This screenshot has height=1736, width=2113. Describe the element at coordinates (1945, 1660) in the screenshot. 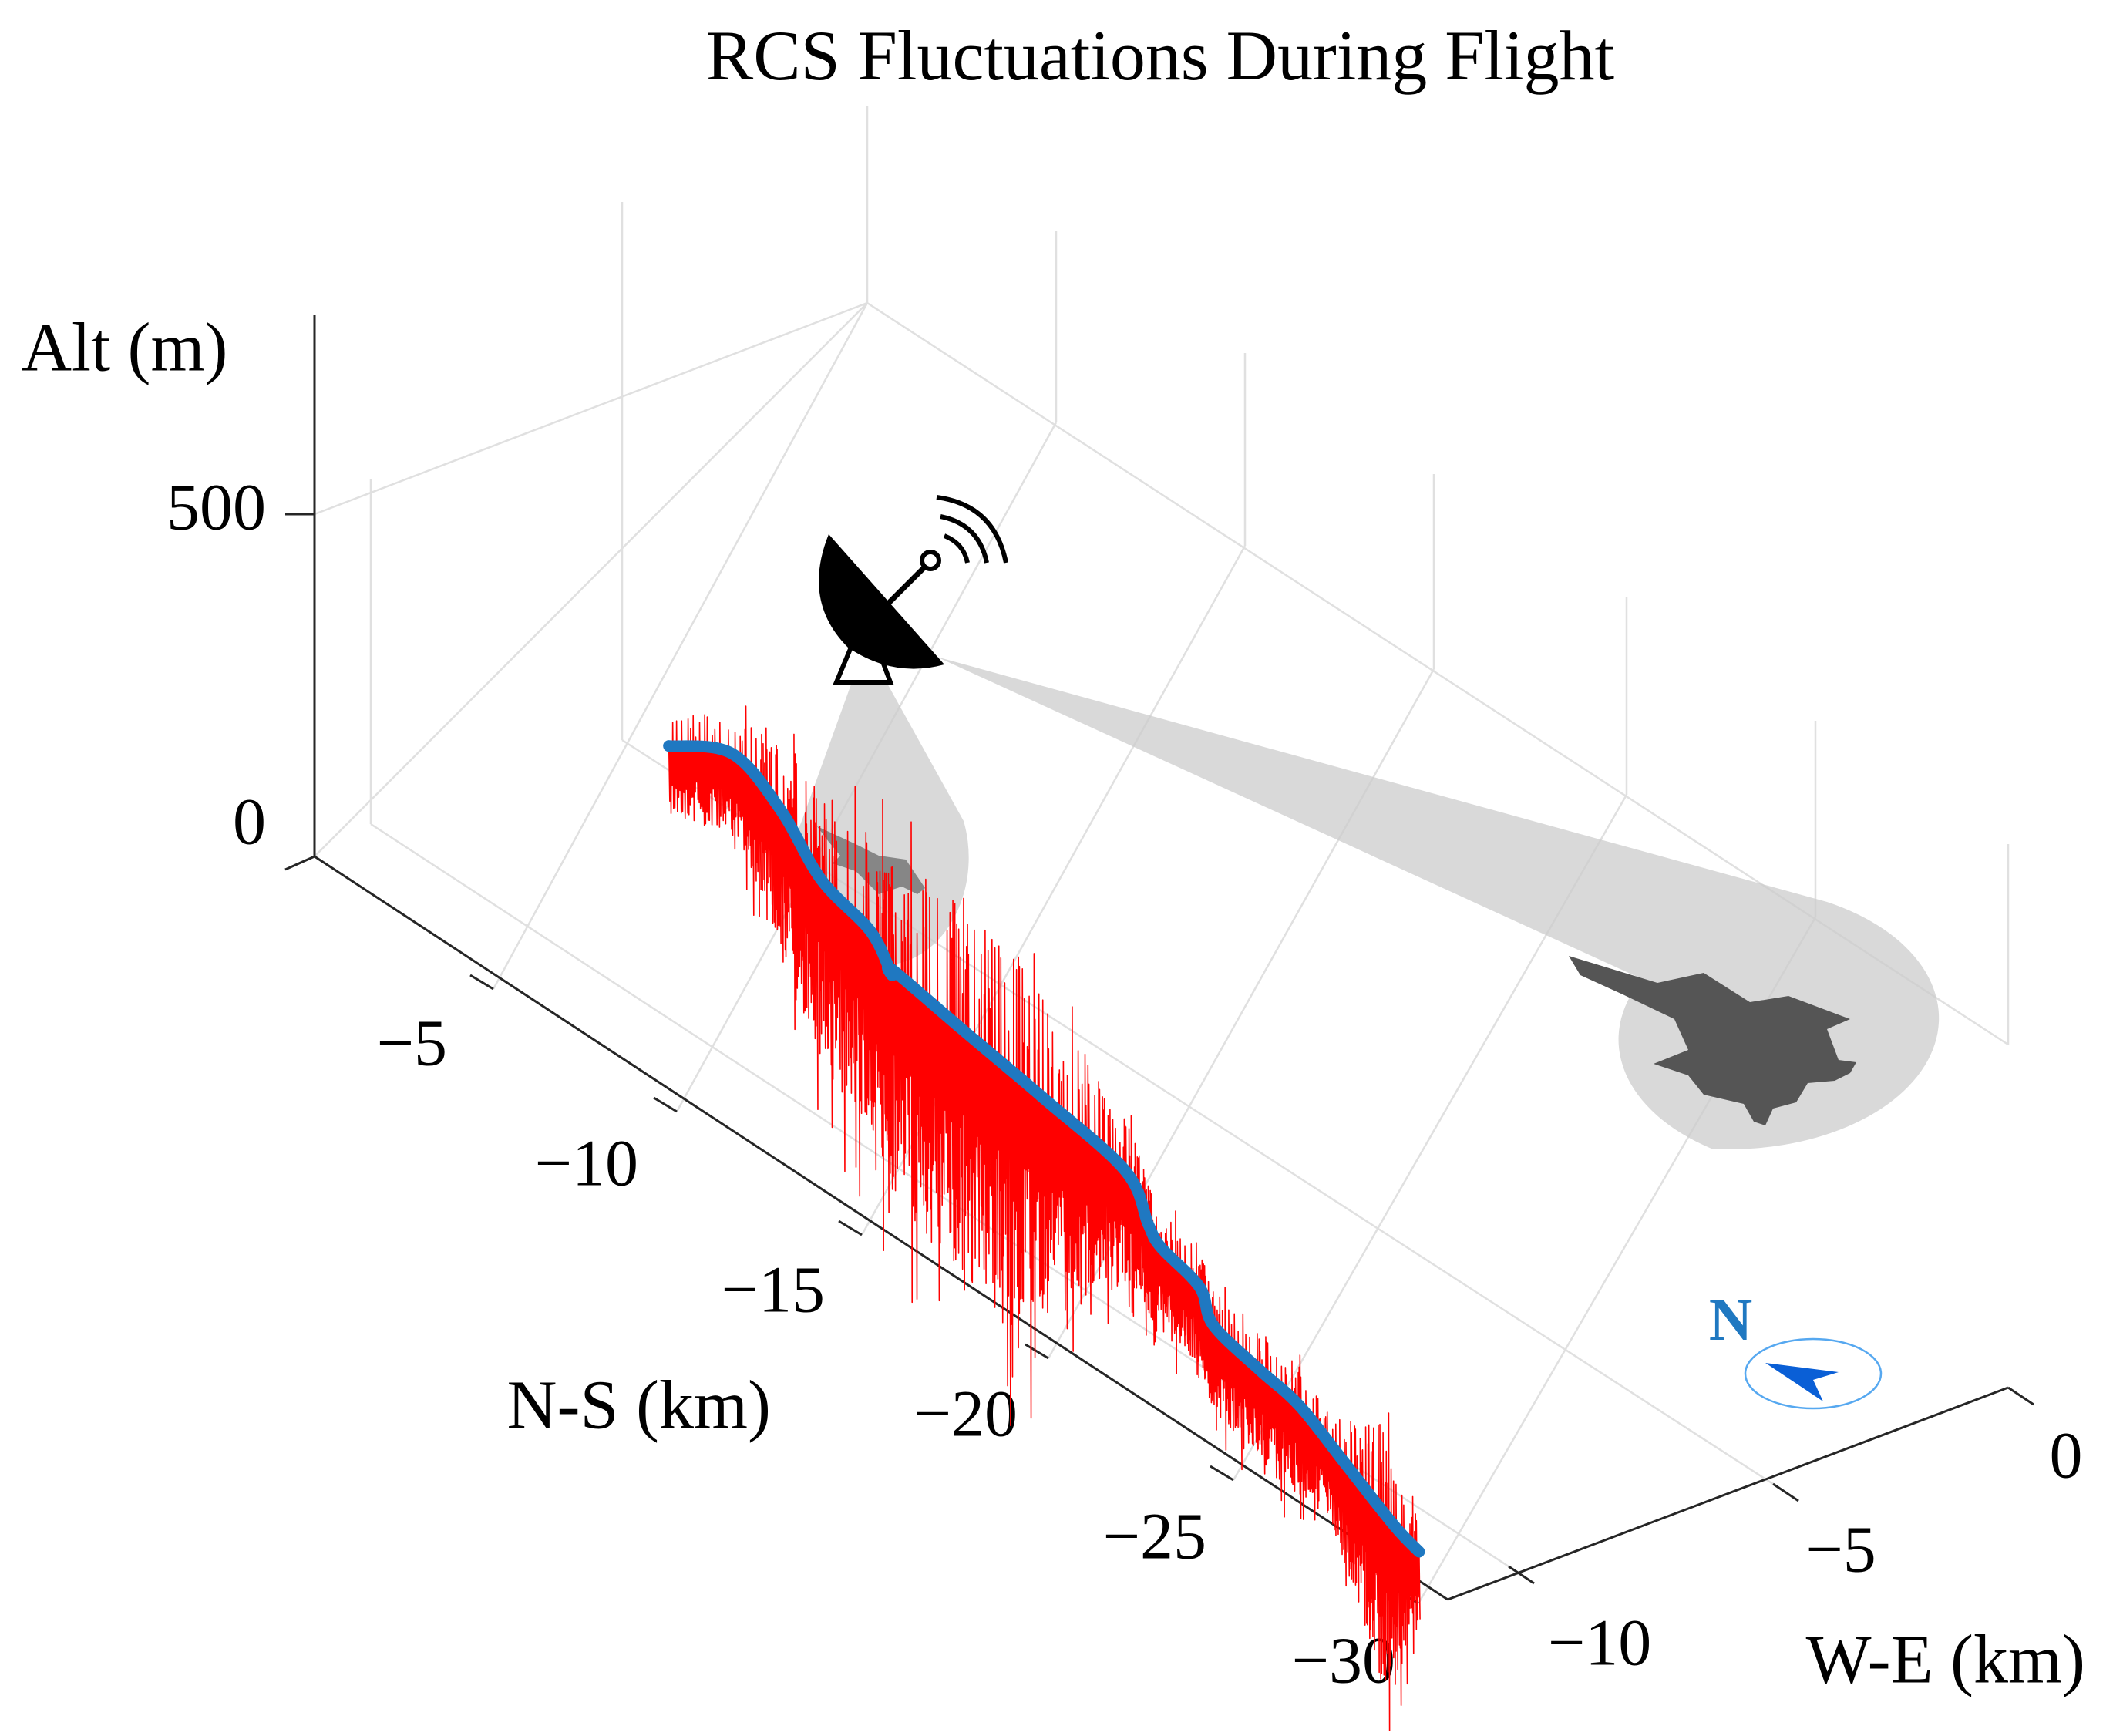

I see `x-axis-label: W-E (km)` at that location.